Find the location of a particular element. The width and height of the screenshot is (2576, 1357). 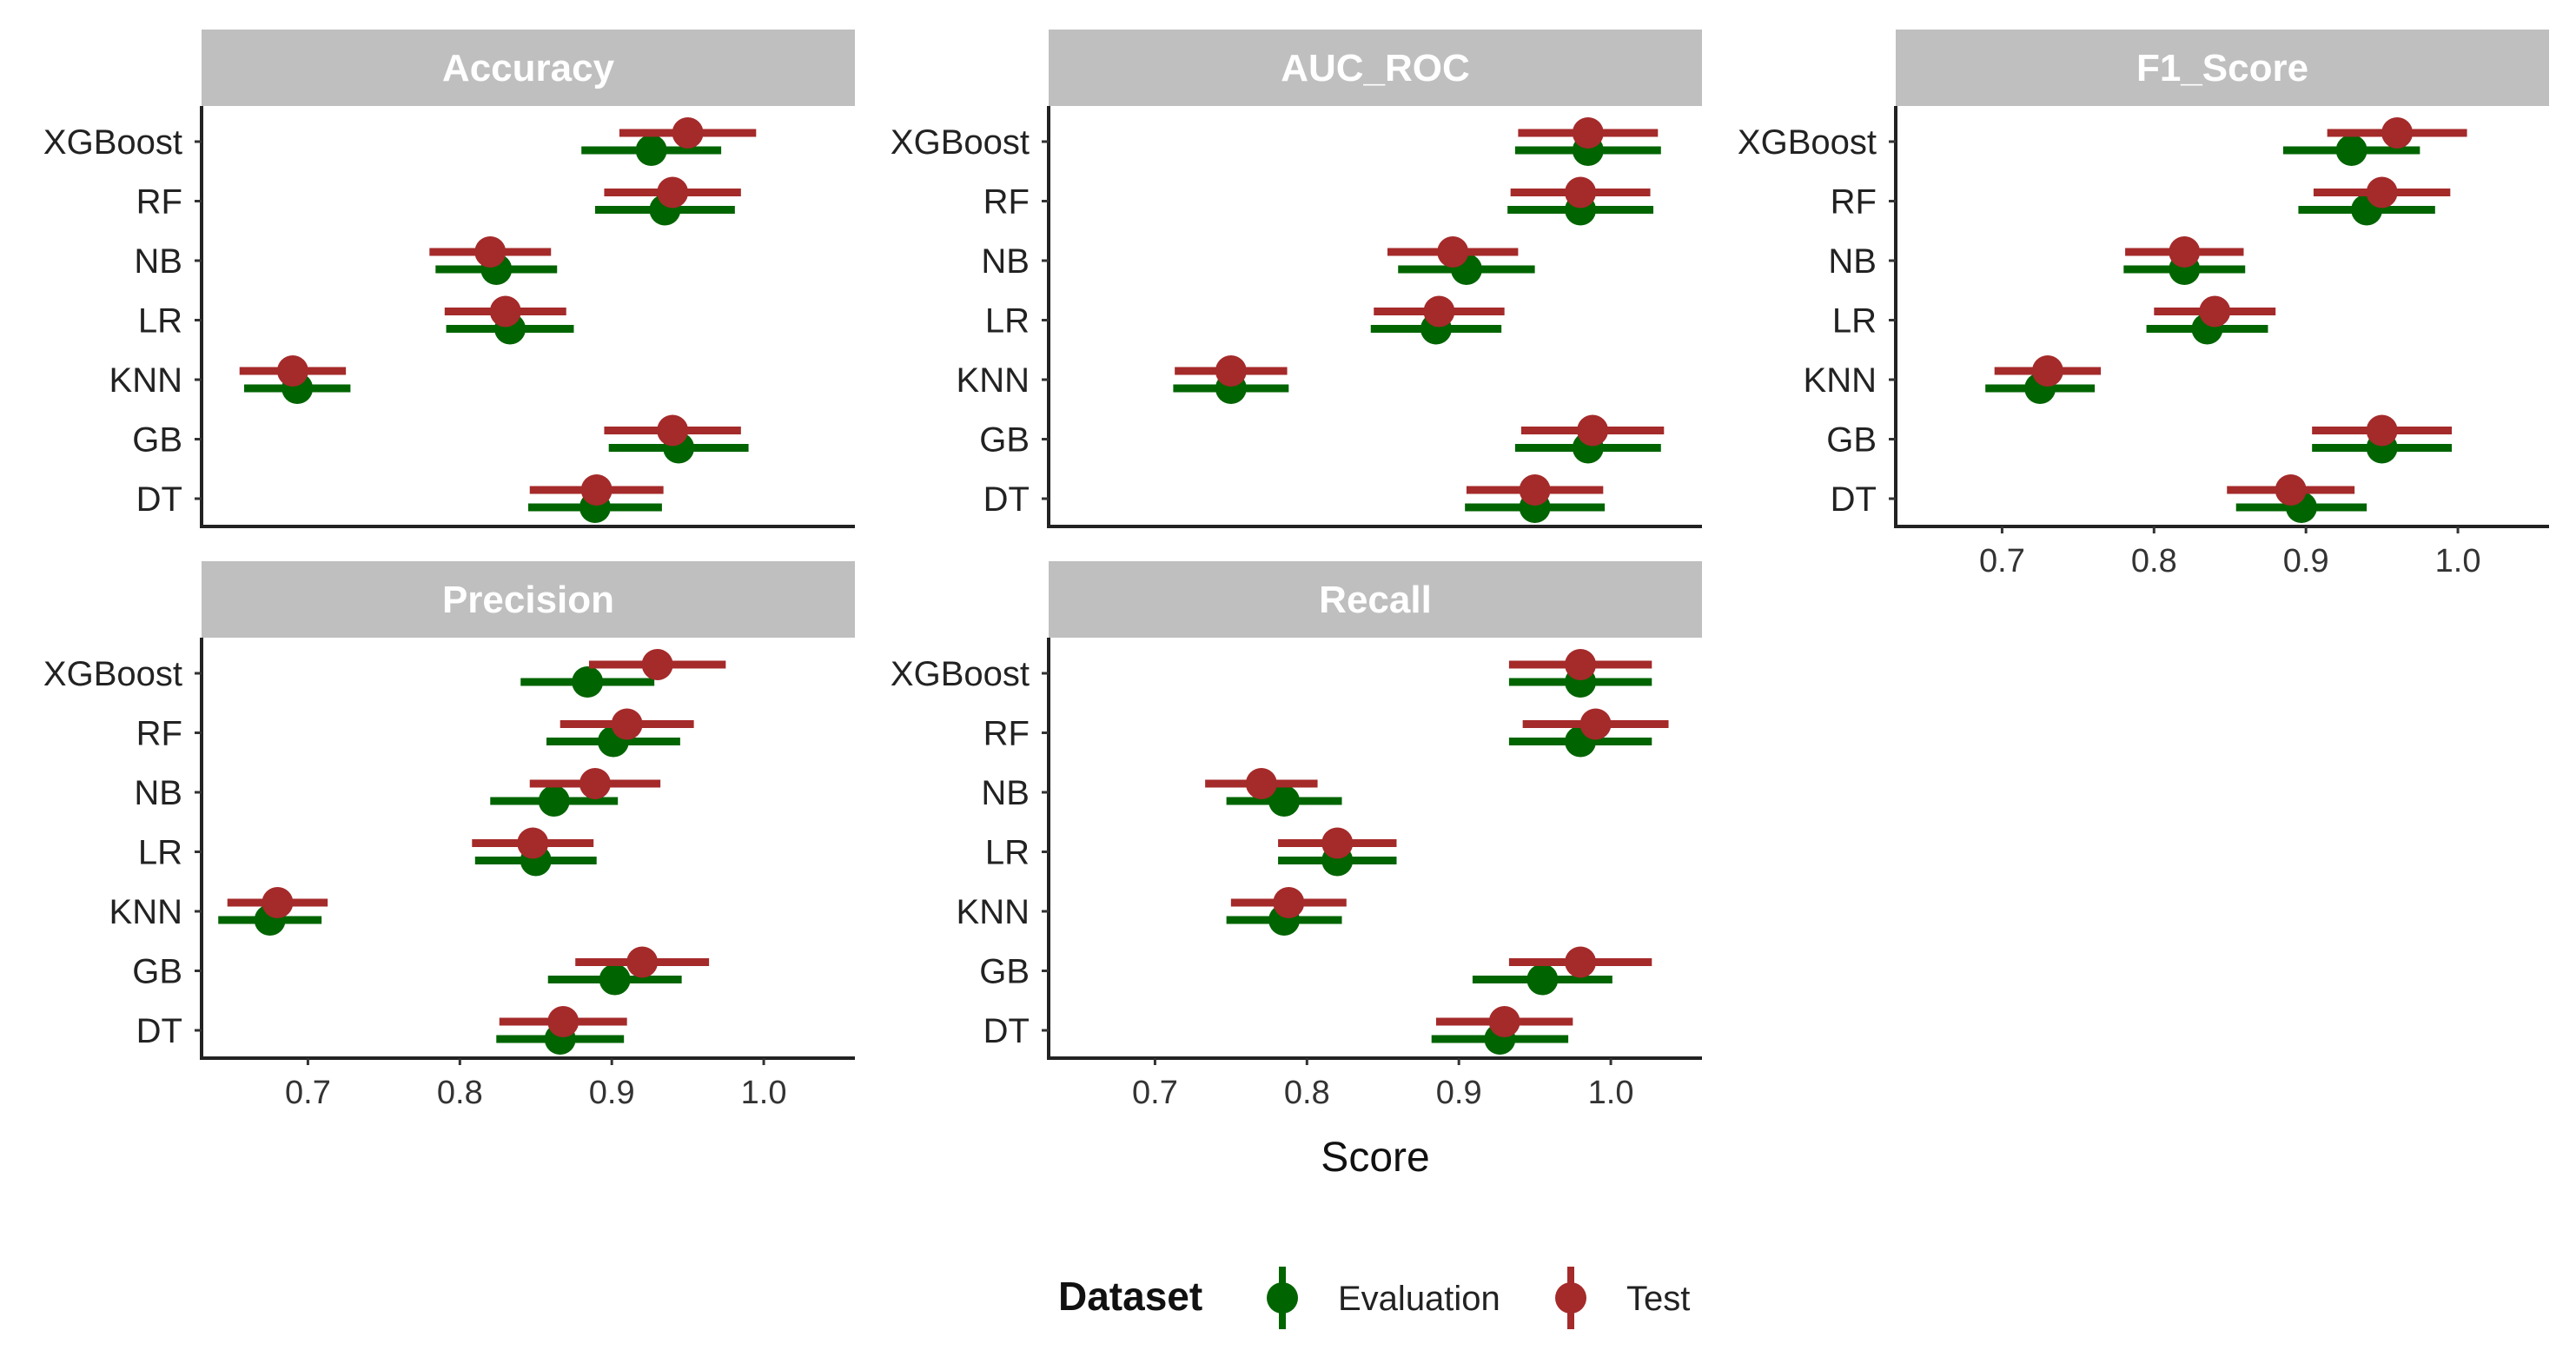

facet-panel-recall: Recall XGBoost RF NB LR KNN GB DT 0.7 0.8 0.9 1.0 is located at coordinates (1296, 836).